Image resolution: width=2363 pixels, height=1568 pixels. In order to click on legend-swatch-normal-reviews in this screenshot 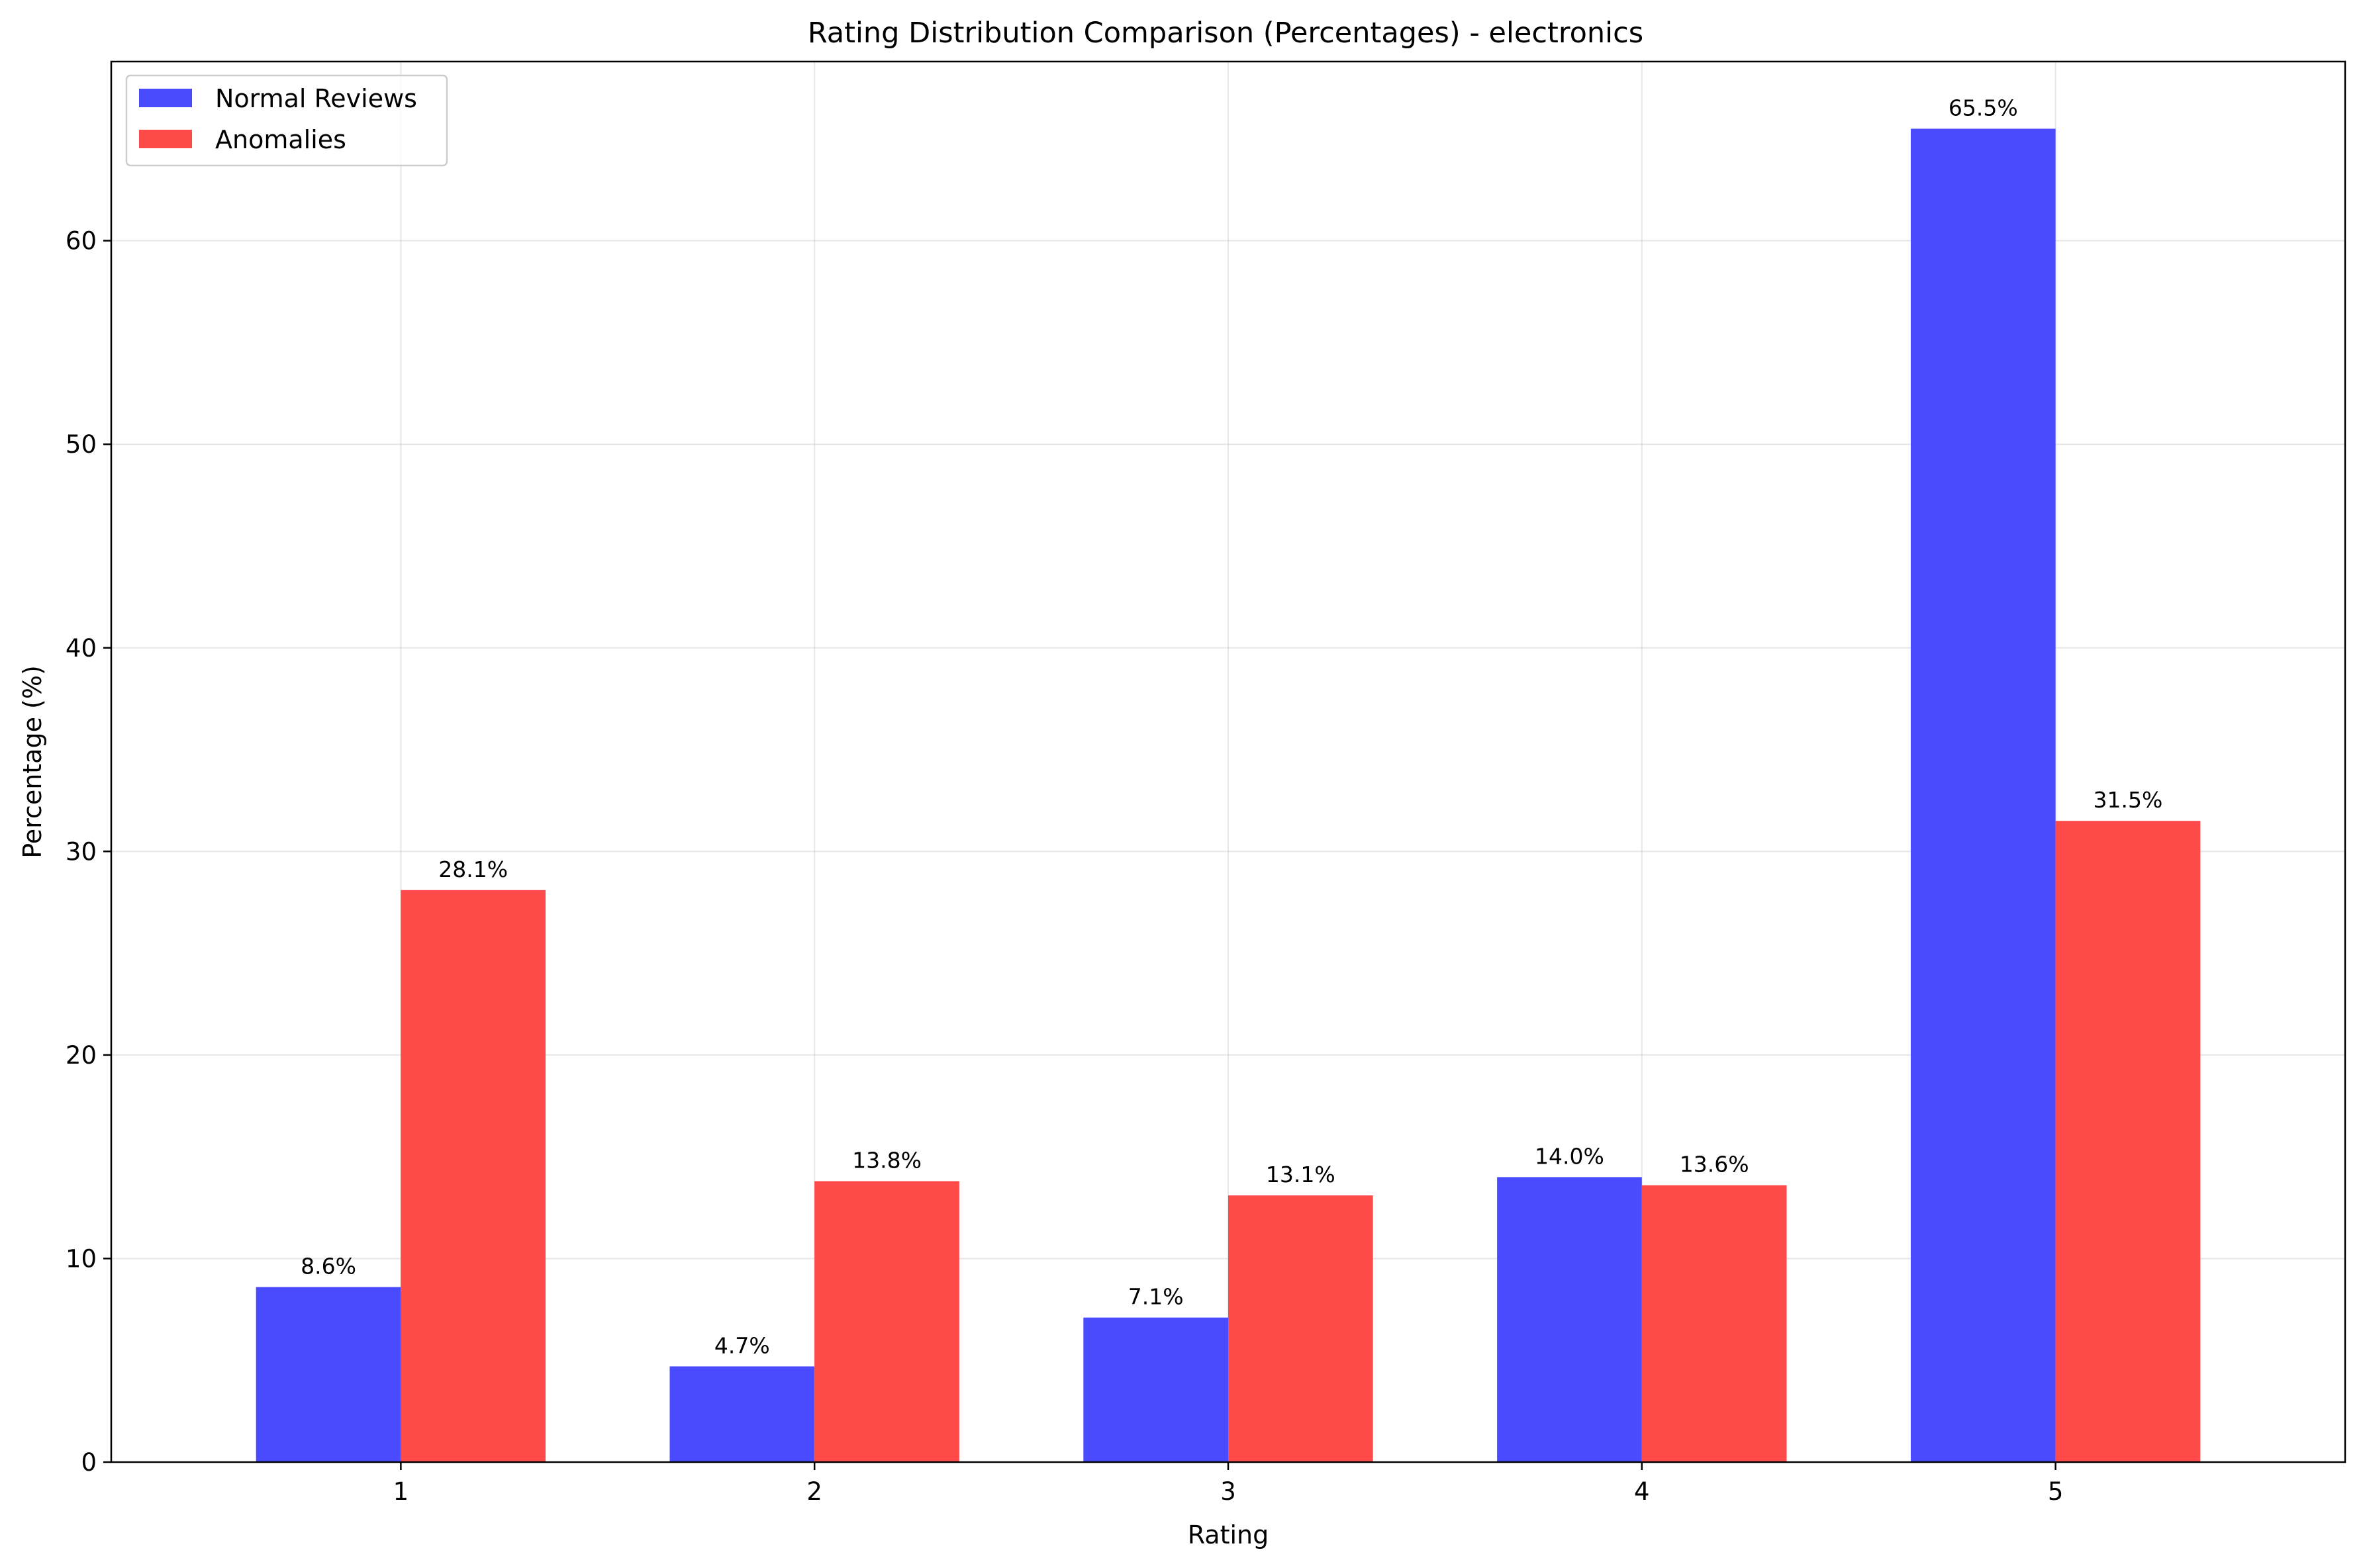, I will do `click(165, 98)`.